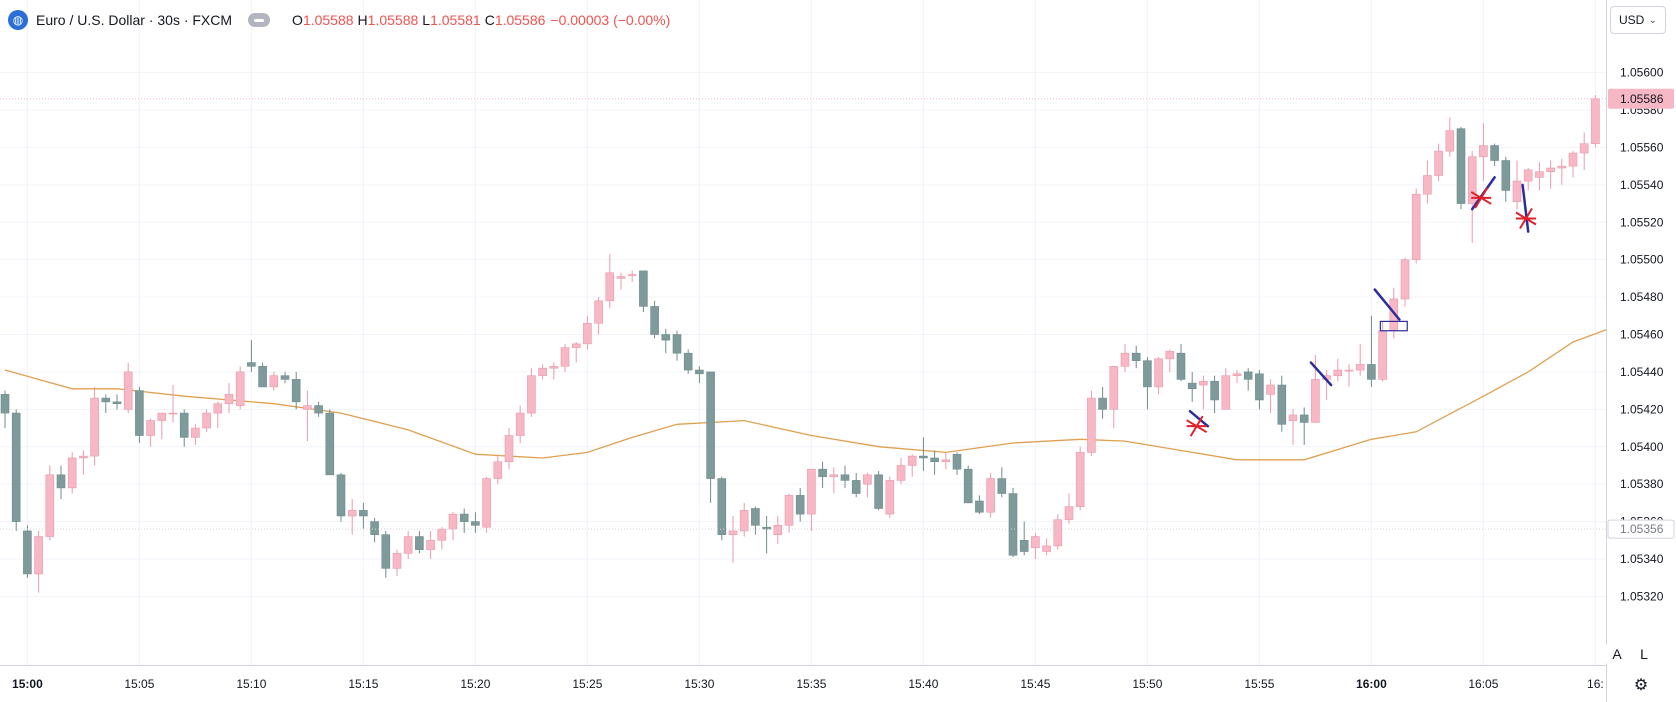 The height and width of the screenshot is (702, 1676). What do you see at coordinates (455, 20) in the screenshot?
I see `low-value: 1.05581` at bounding box center [455, 20].